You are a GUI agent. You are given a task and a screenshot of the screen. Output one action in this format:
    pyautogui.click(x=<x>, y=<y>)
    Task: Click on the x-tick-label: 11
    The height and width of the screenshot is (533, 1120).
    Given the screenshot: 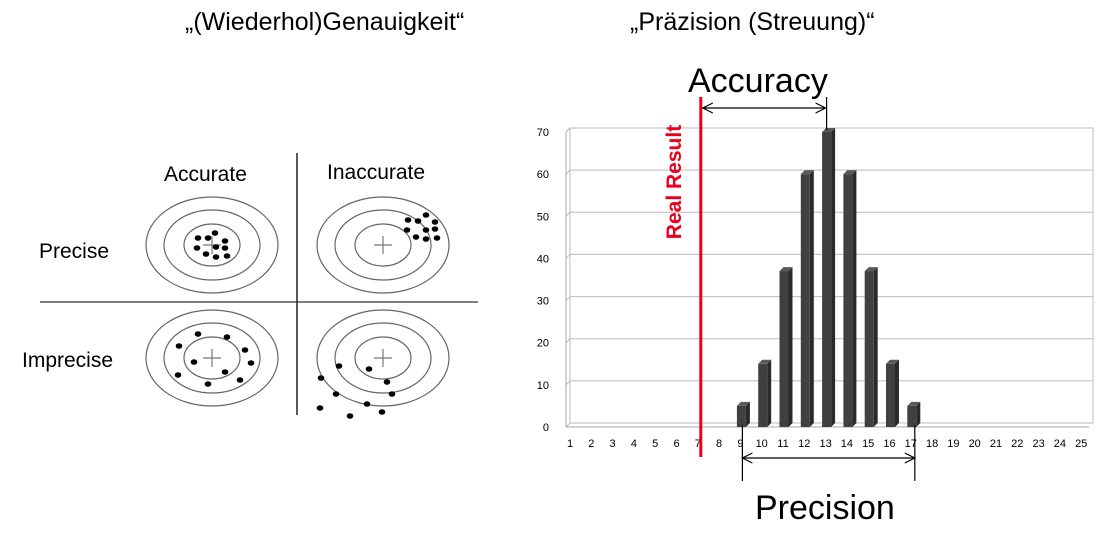 What is the action you would take?
    pyautogui.click(x=782, y=444)
    